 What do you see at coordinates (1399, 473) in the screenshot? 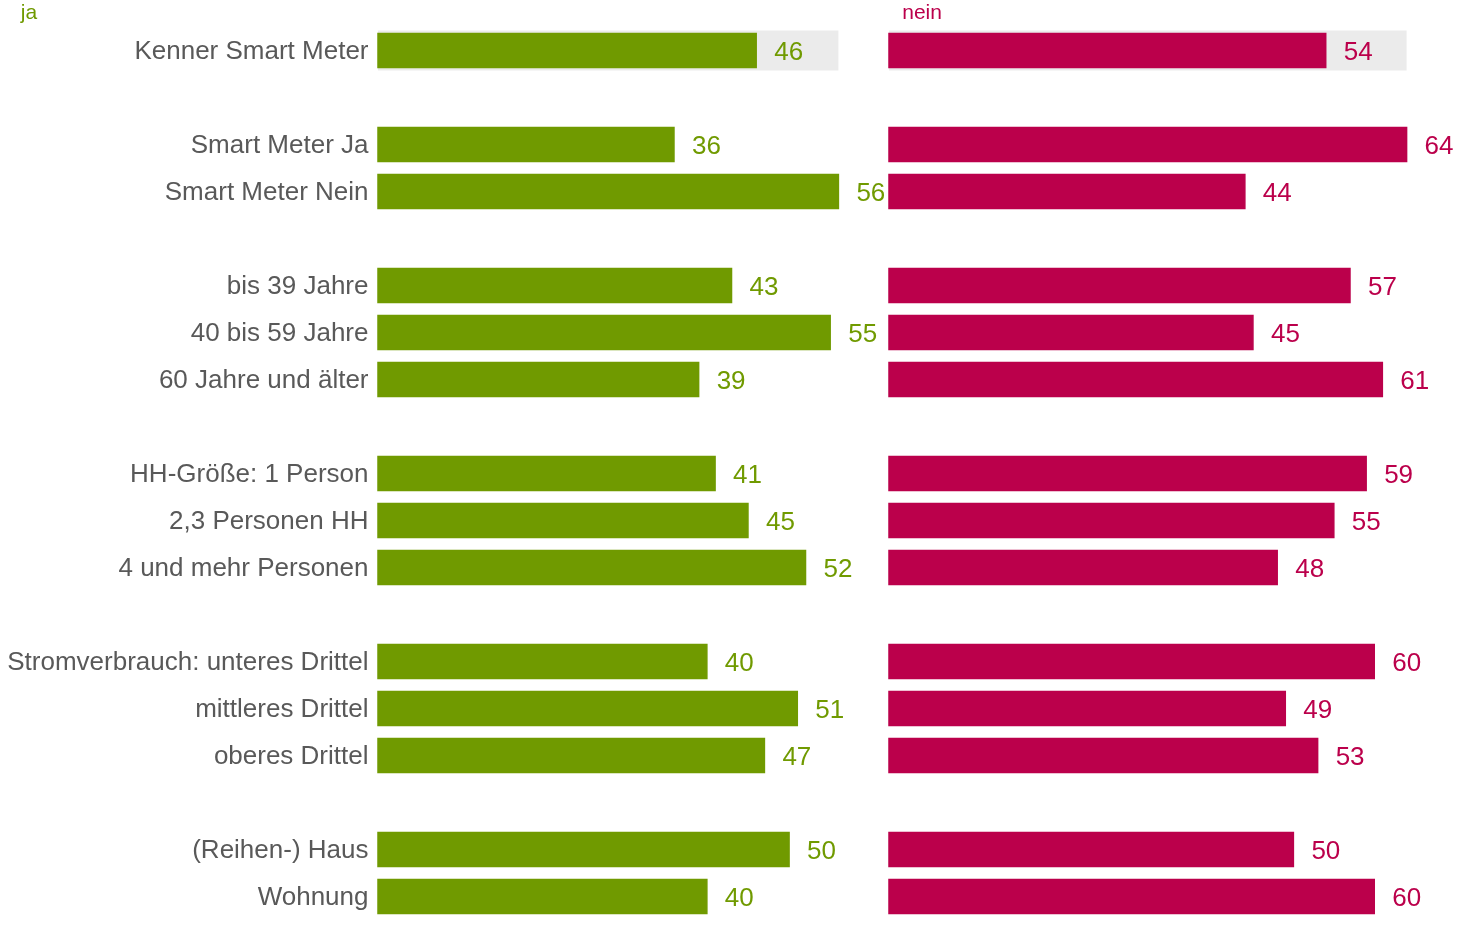
I see `data-label: 59` at bounding box center [1399, 473].